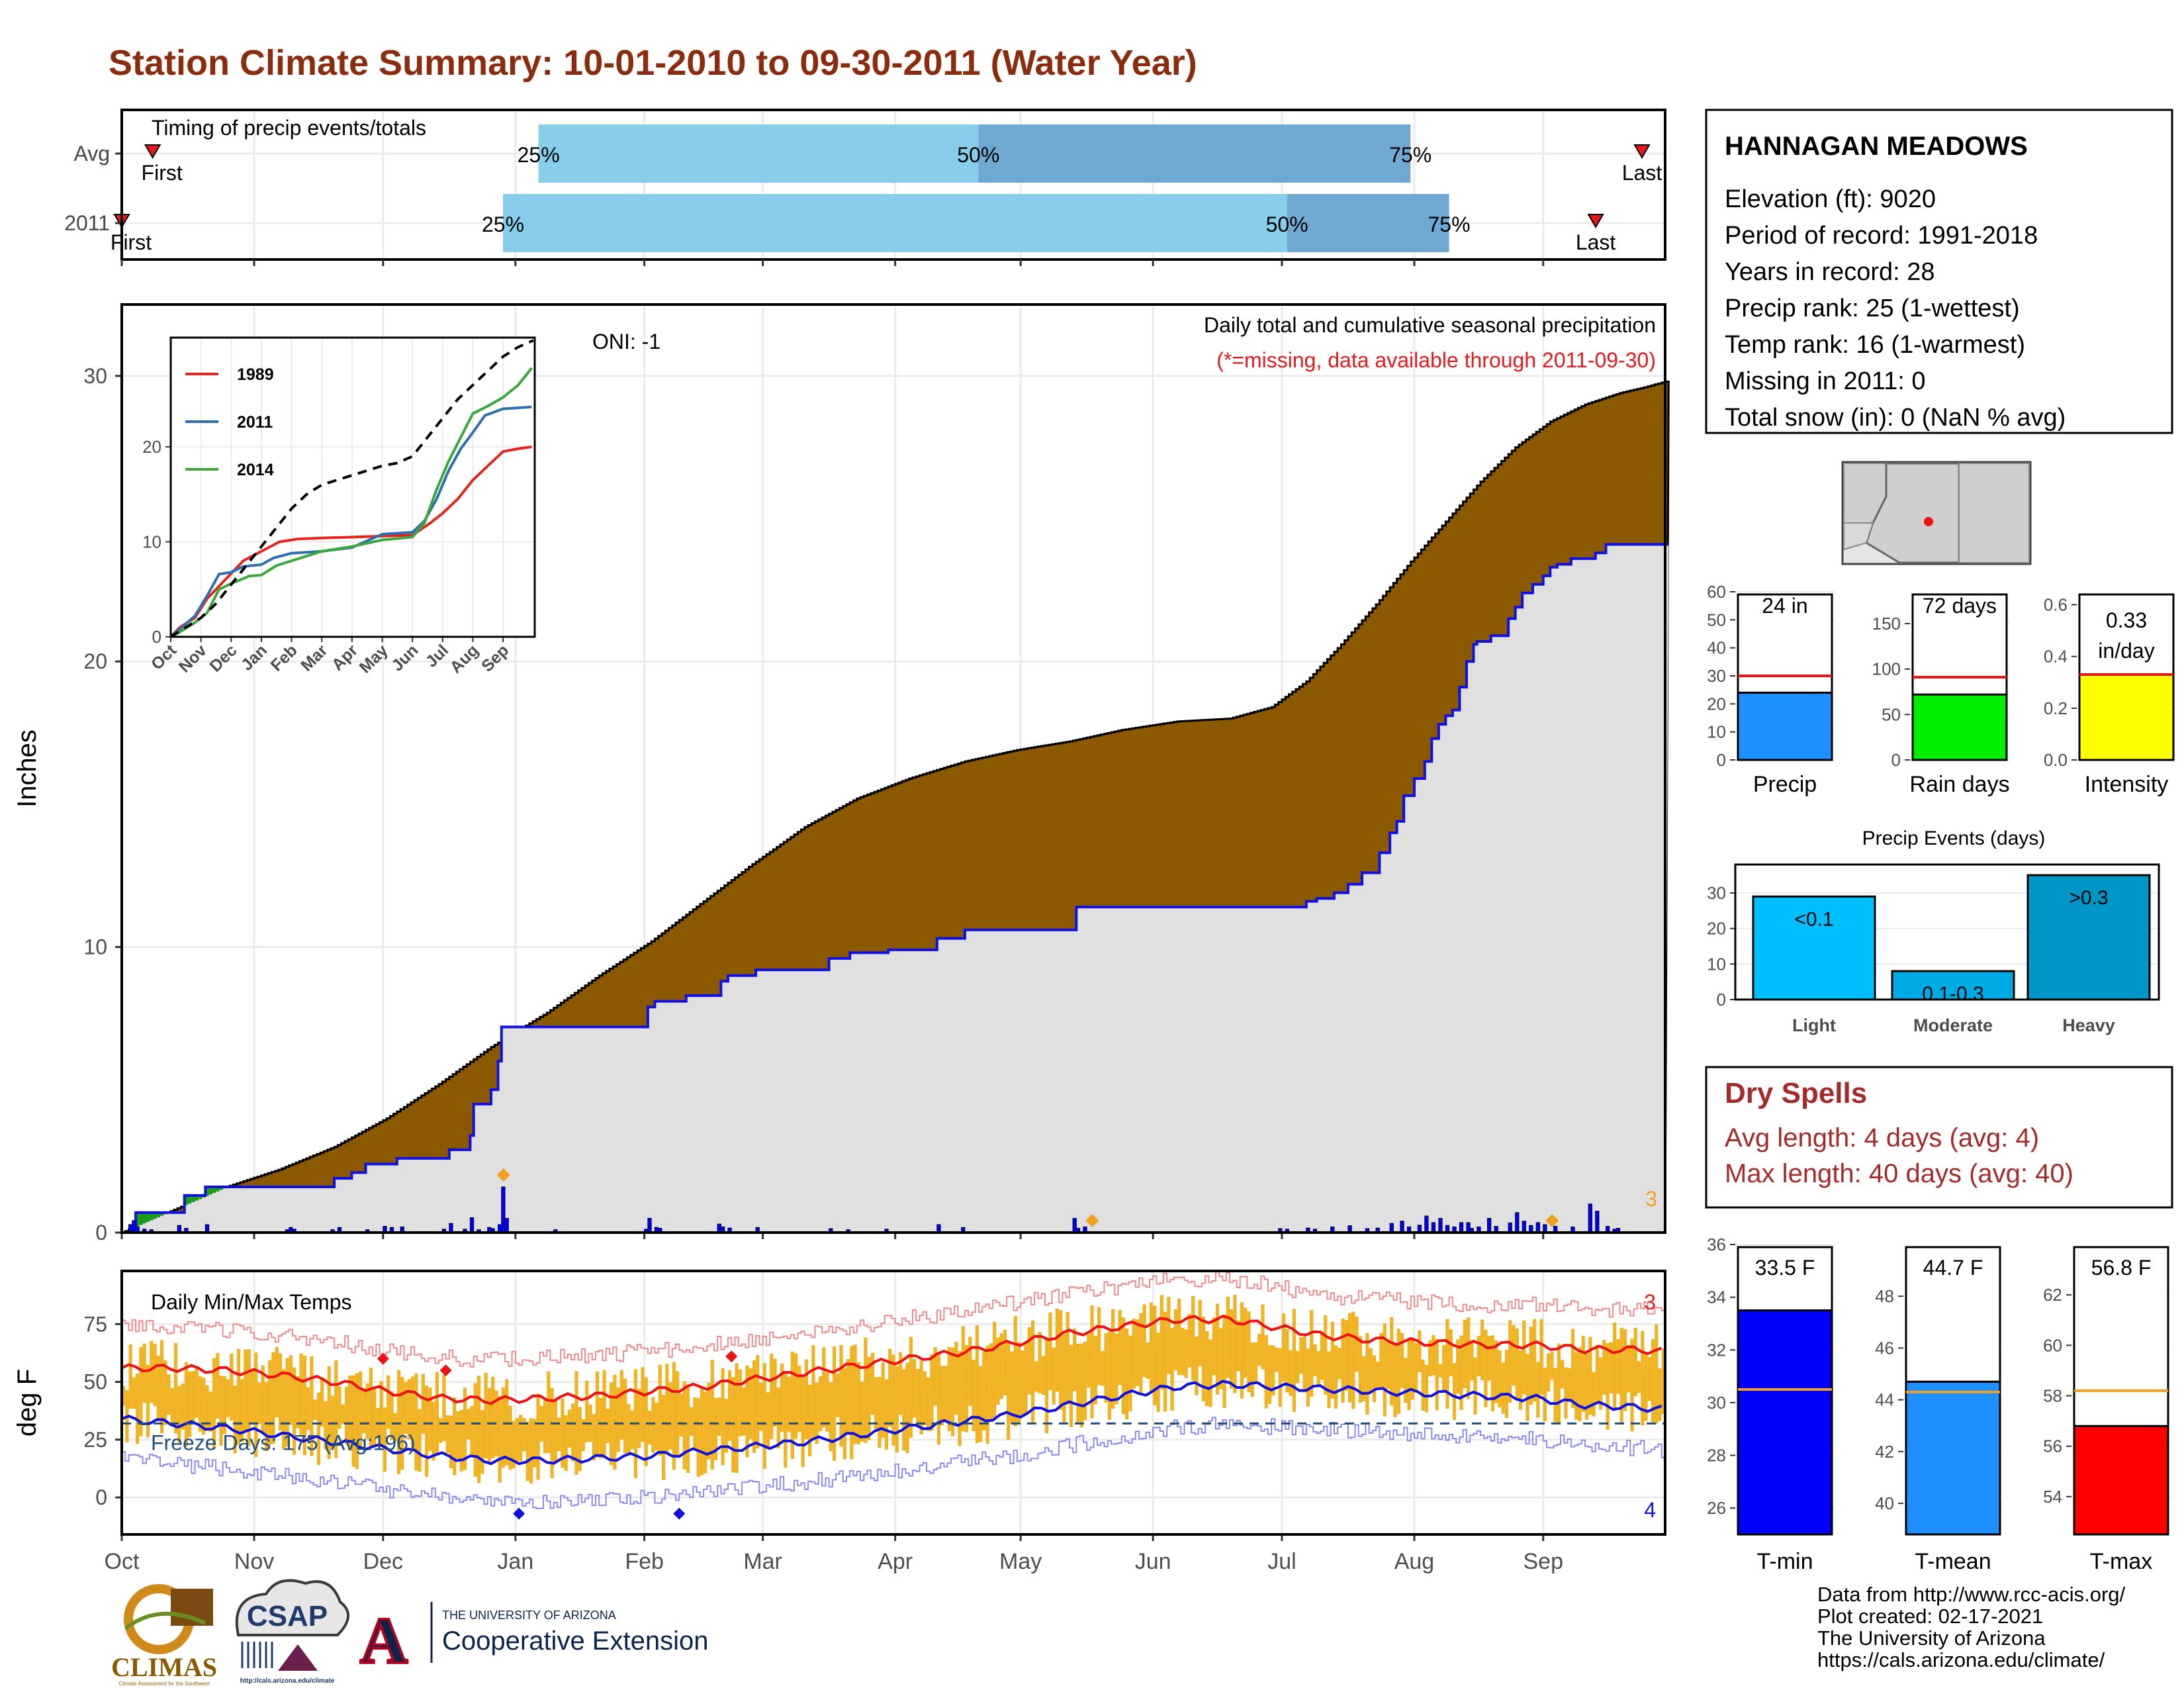 The image size is (2184, 1688). Describe the element at coordinates (1414, 1561) in the screenshot. I see `month-tick-label: Aug` at that location.